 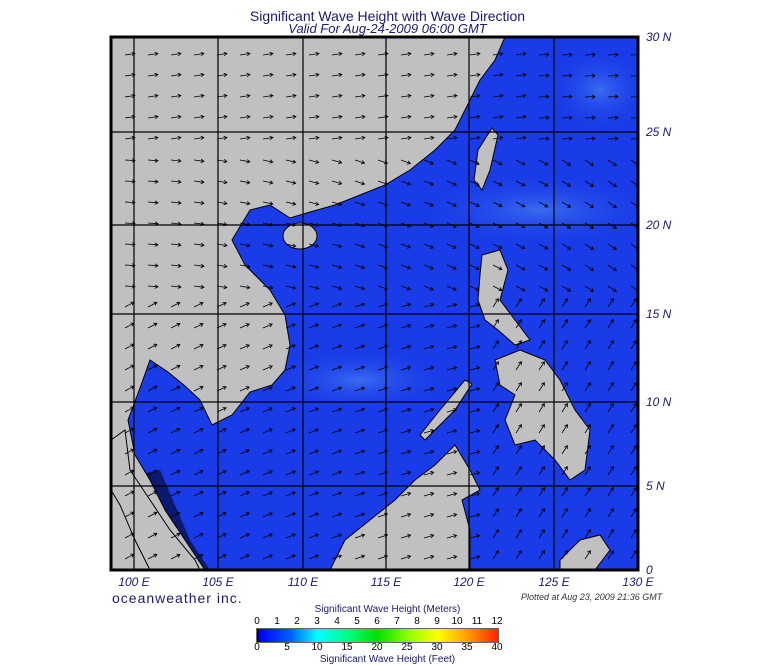 What do you see at coordinates (387, 659) in the screenshot?
I see `colorbar-feet-label: Significant Wave Height (Feet)` at bounding box center [387, 659].